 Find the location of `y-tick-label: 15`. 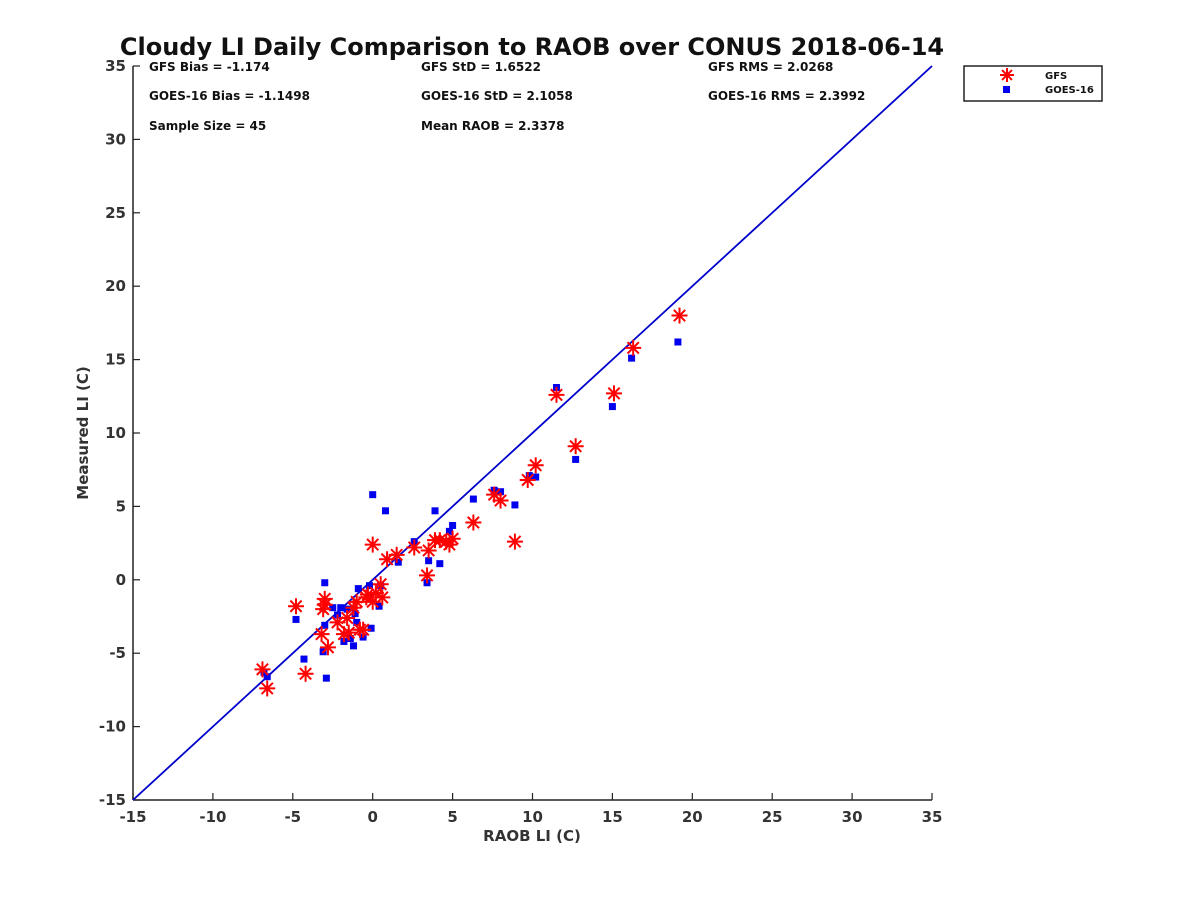

y-tick-label: 15 is located at coordinates (115, 360).